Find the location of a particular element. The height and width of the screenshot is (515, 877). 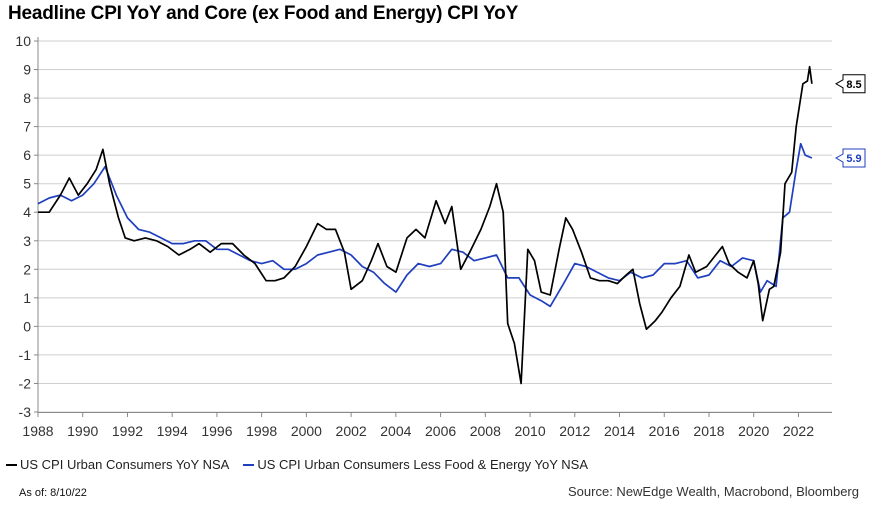

x-tick-label: 2020 is located at coordinates (753, 431).